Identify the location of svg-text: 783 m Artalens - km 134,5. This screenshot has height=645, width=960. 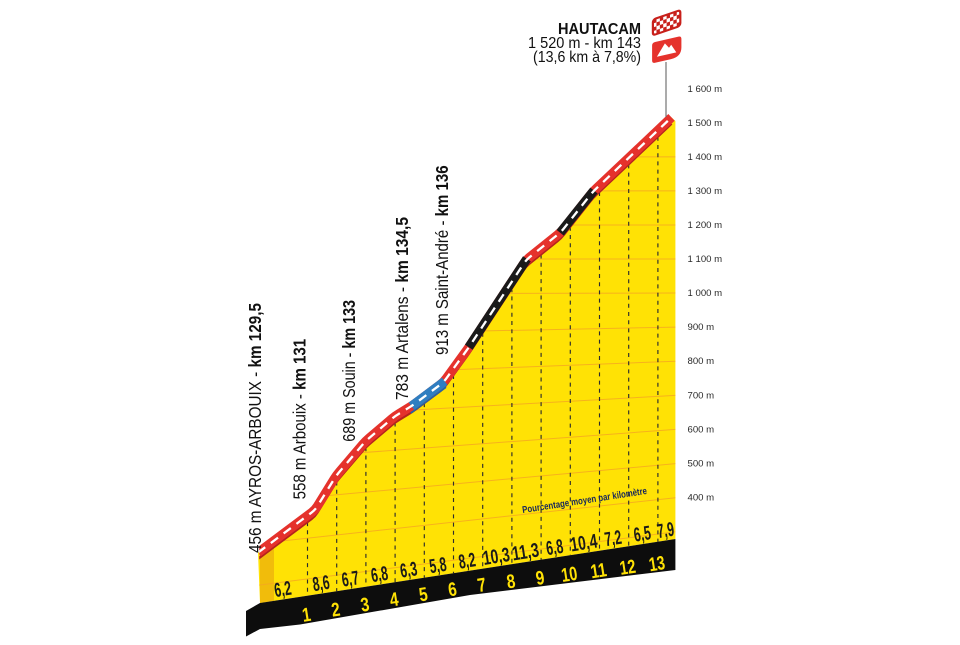
(402, 308).